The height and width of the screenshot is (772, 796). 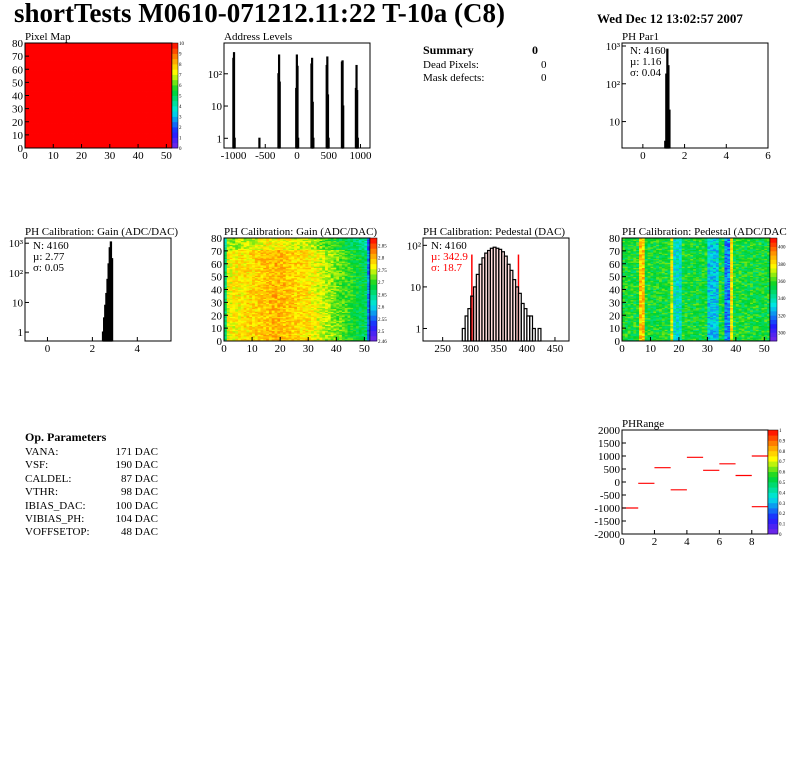 I want to click on x-tick-label: 10, so click(x=54, y=156).